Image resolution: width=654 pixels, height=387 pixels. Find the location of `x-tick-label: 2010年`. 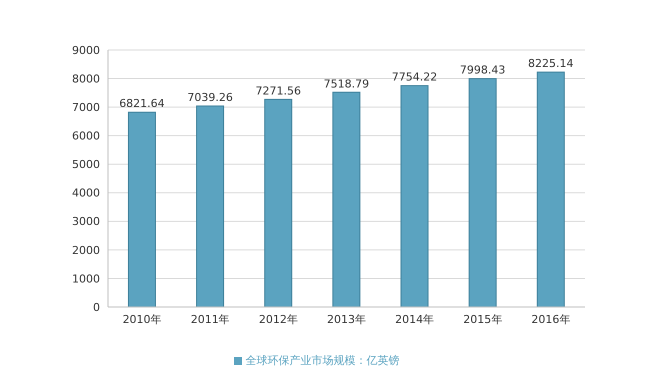

x-tick-label: 2010年 is located at coordinates (142, 319).